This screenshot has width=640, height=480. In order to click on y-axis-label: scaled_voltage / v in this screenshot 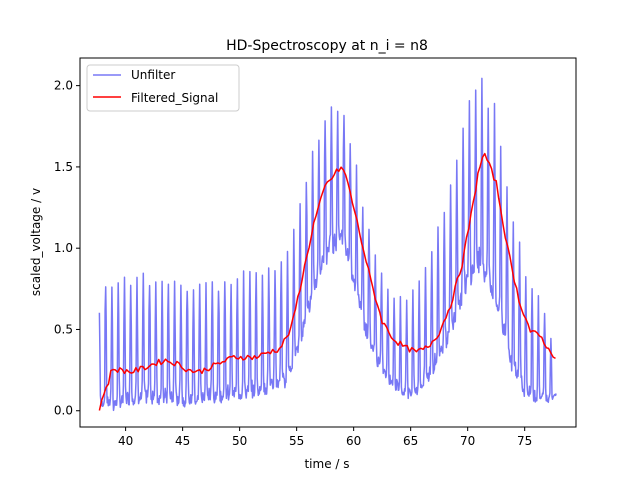, I will do `click(36, 242)`.